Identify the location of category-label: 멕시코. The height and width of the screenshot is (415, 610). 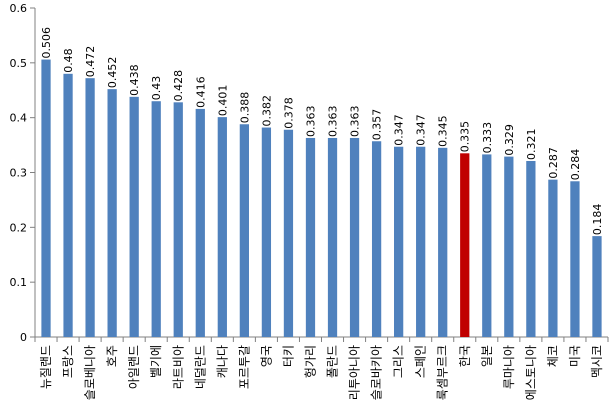
(597, 361).